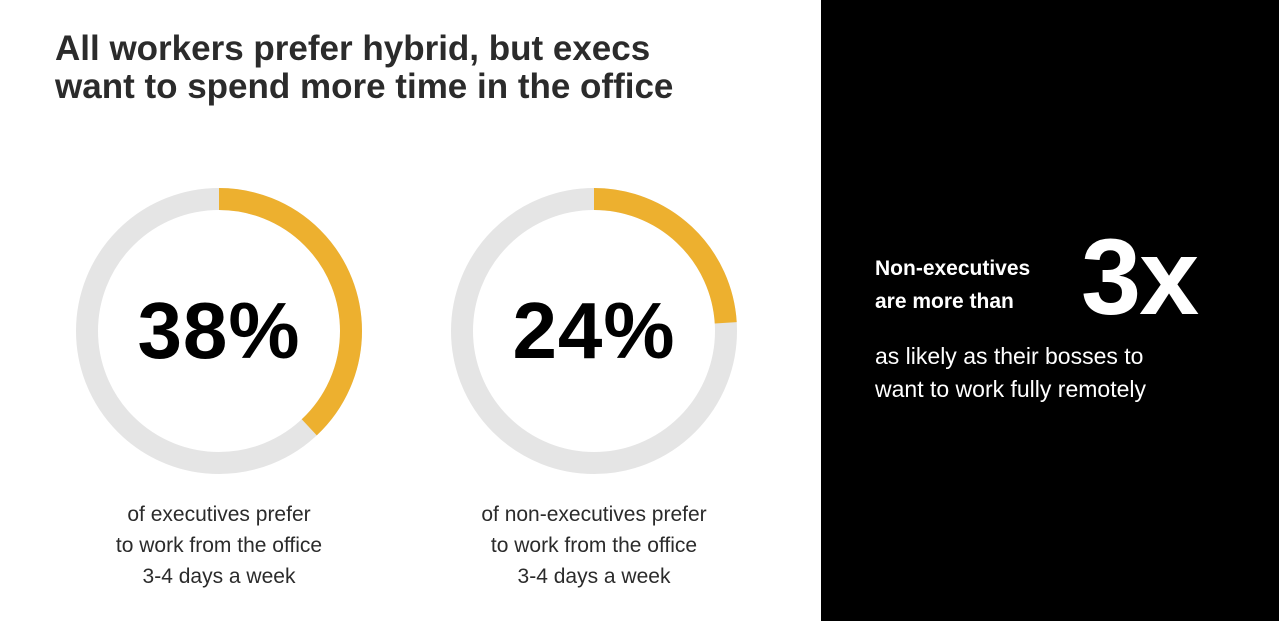 This screenshot has width=1279, height=621. Describe the element at coordinates (353, 48) in the screenshot. I see `title-line-1: All workers prefer hybrid, but execs` at that location.